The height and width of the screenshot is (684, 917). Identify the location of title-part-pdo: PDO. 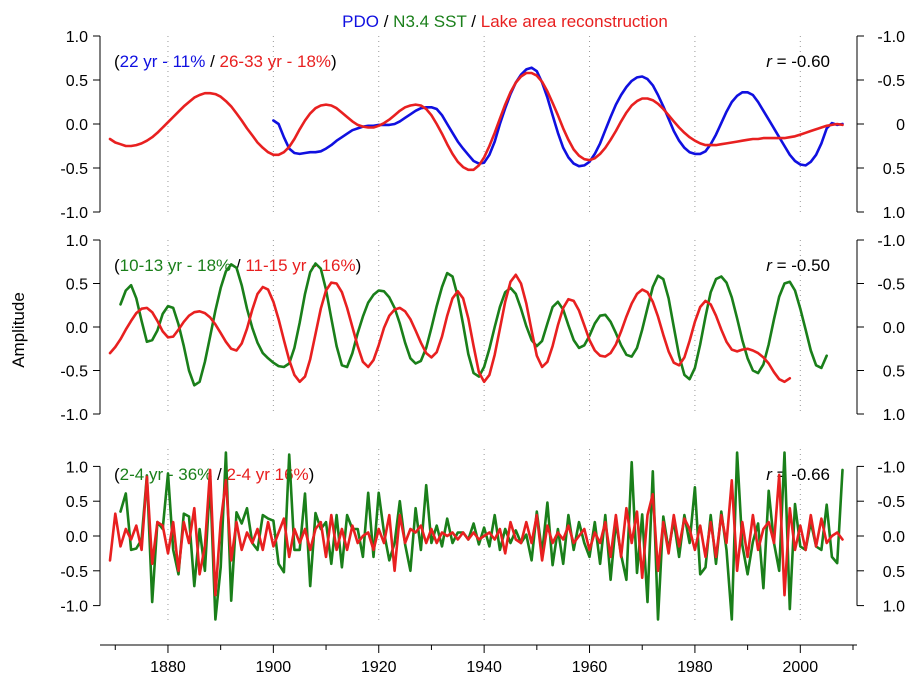
(360, 21).